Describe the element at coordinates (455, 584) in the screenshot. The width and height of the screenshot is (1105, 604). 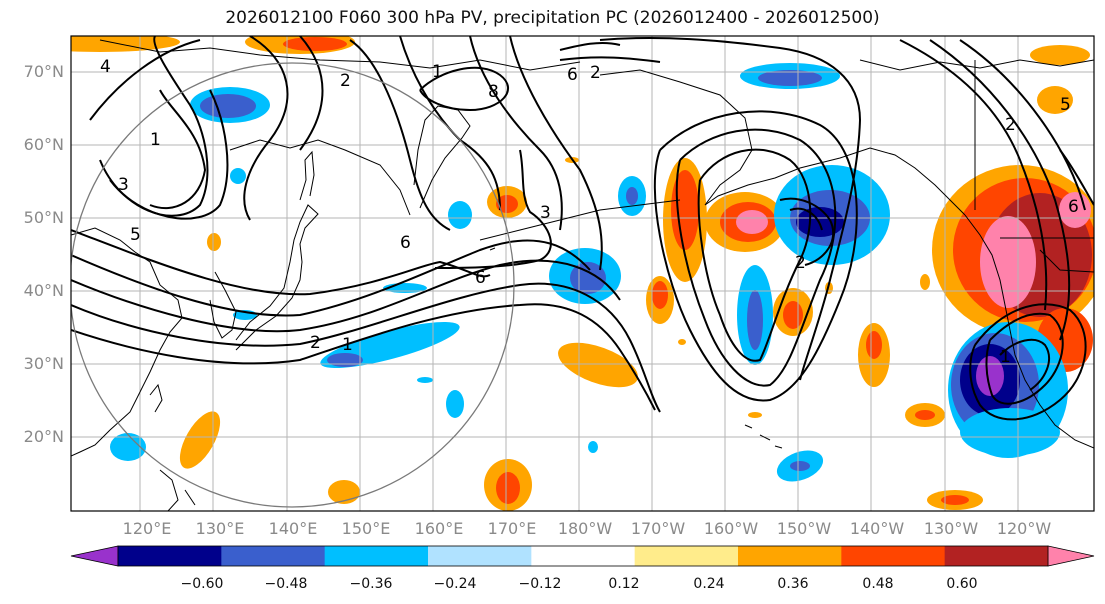
I see `colorbar-tick-label: −0.24` at that location.